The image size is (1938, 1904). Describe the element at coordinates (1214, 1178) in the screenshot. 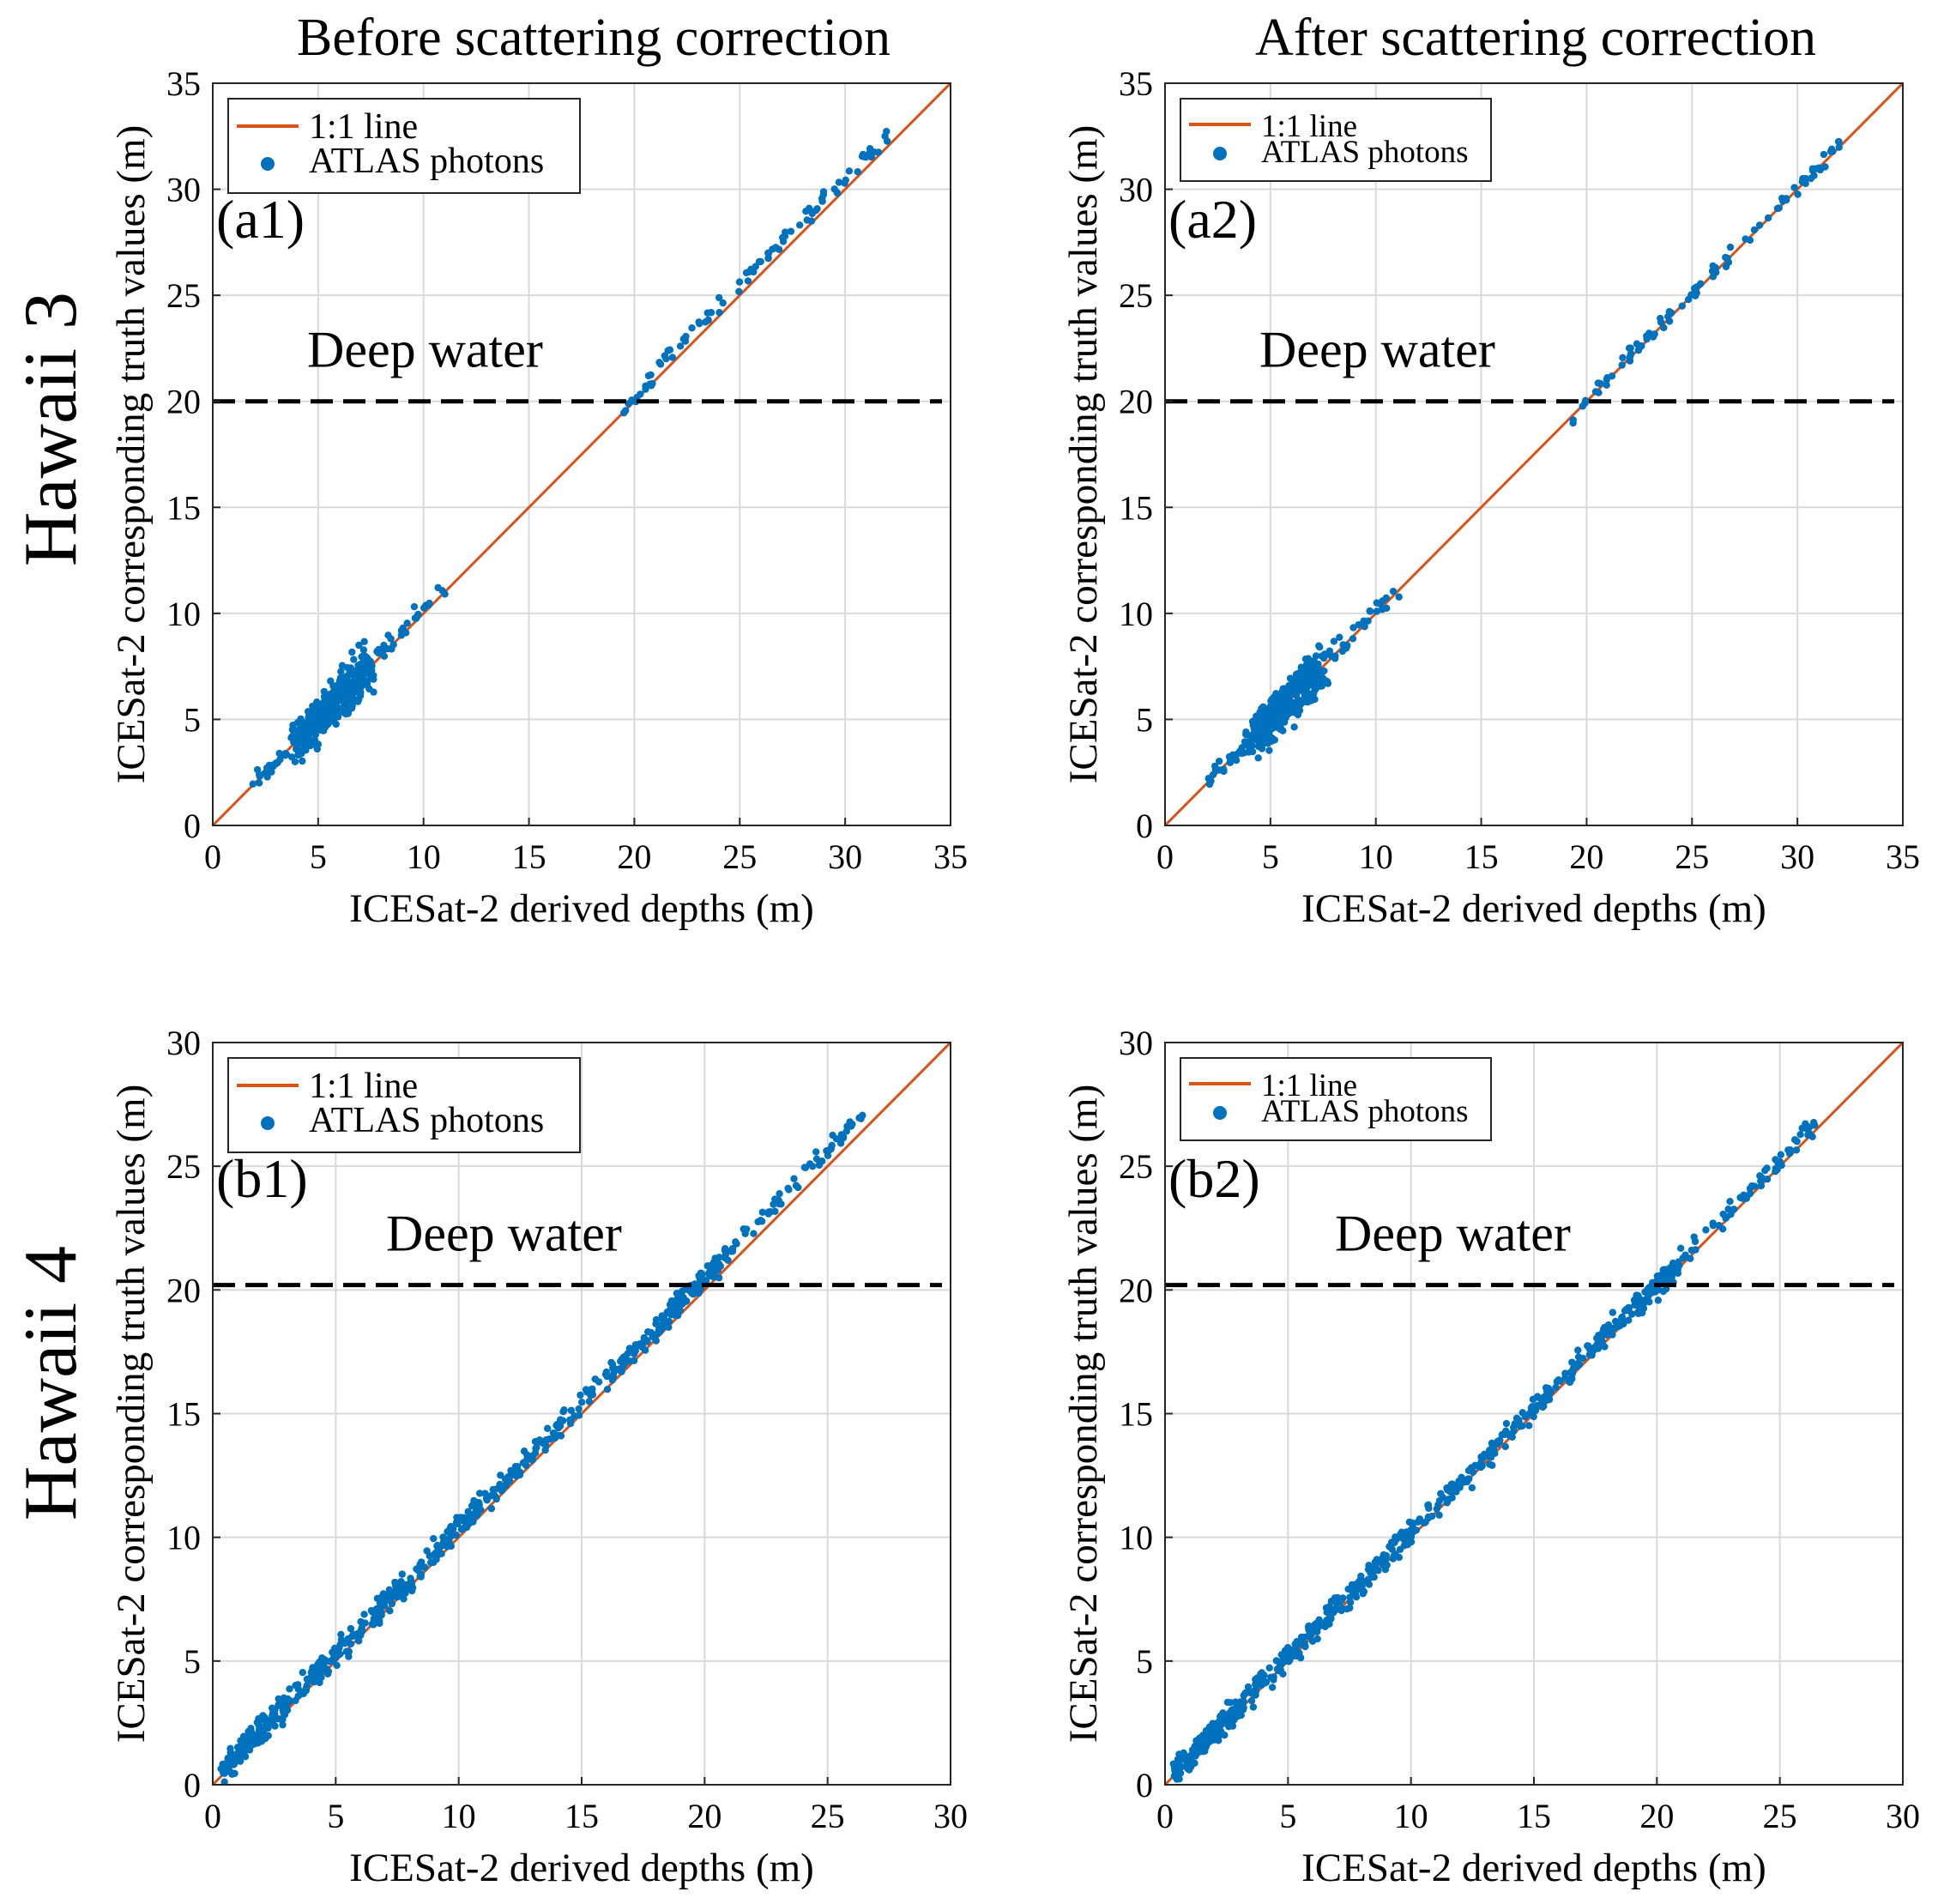

I see `panel-tag: (b2)` at that location.